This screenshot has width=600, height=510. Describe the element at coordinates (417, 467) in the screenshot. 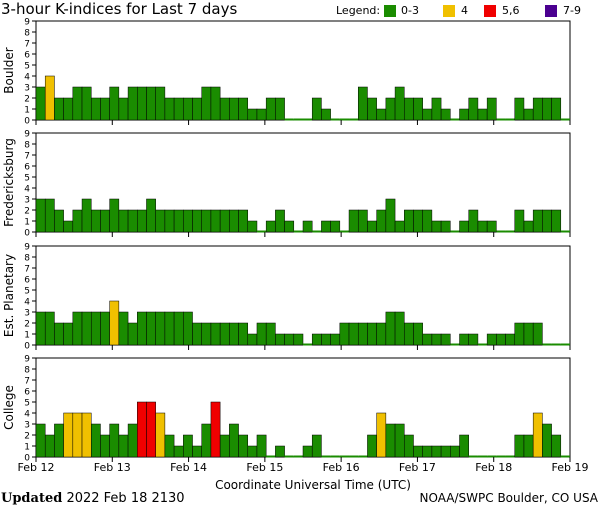

I see `x-tick-label: Feb 17` at that location.